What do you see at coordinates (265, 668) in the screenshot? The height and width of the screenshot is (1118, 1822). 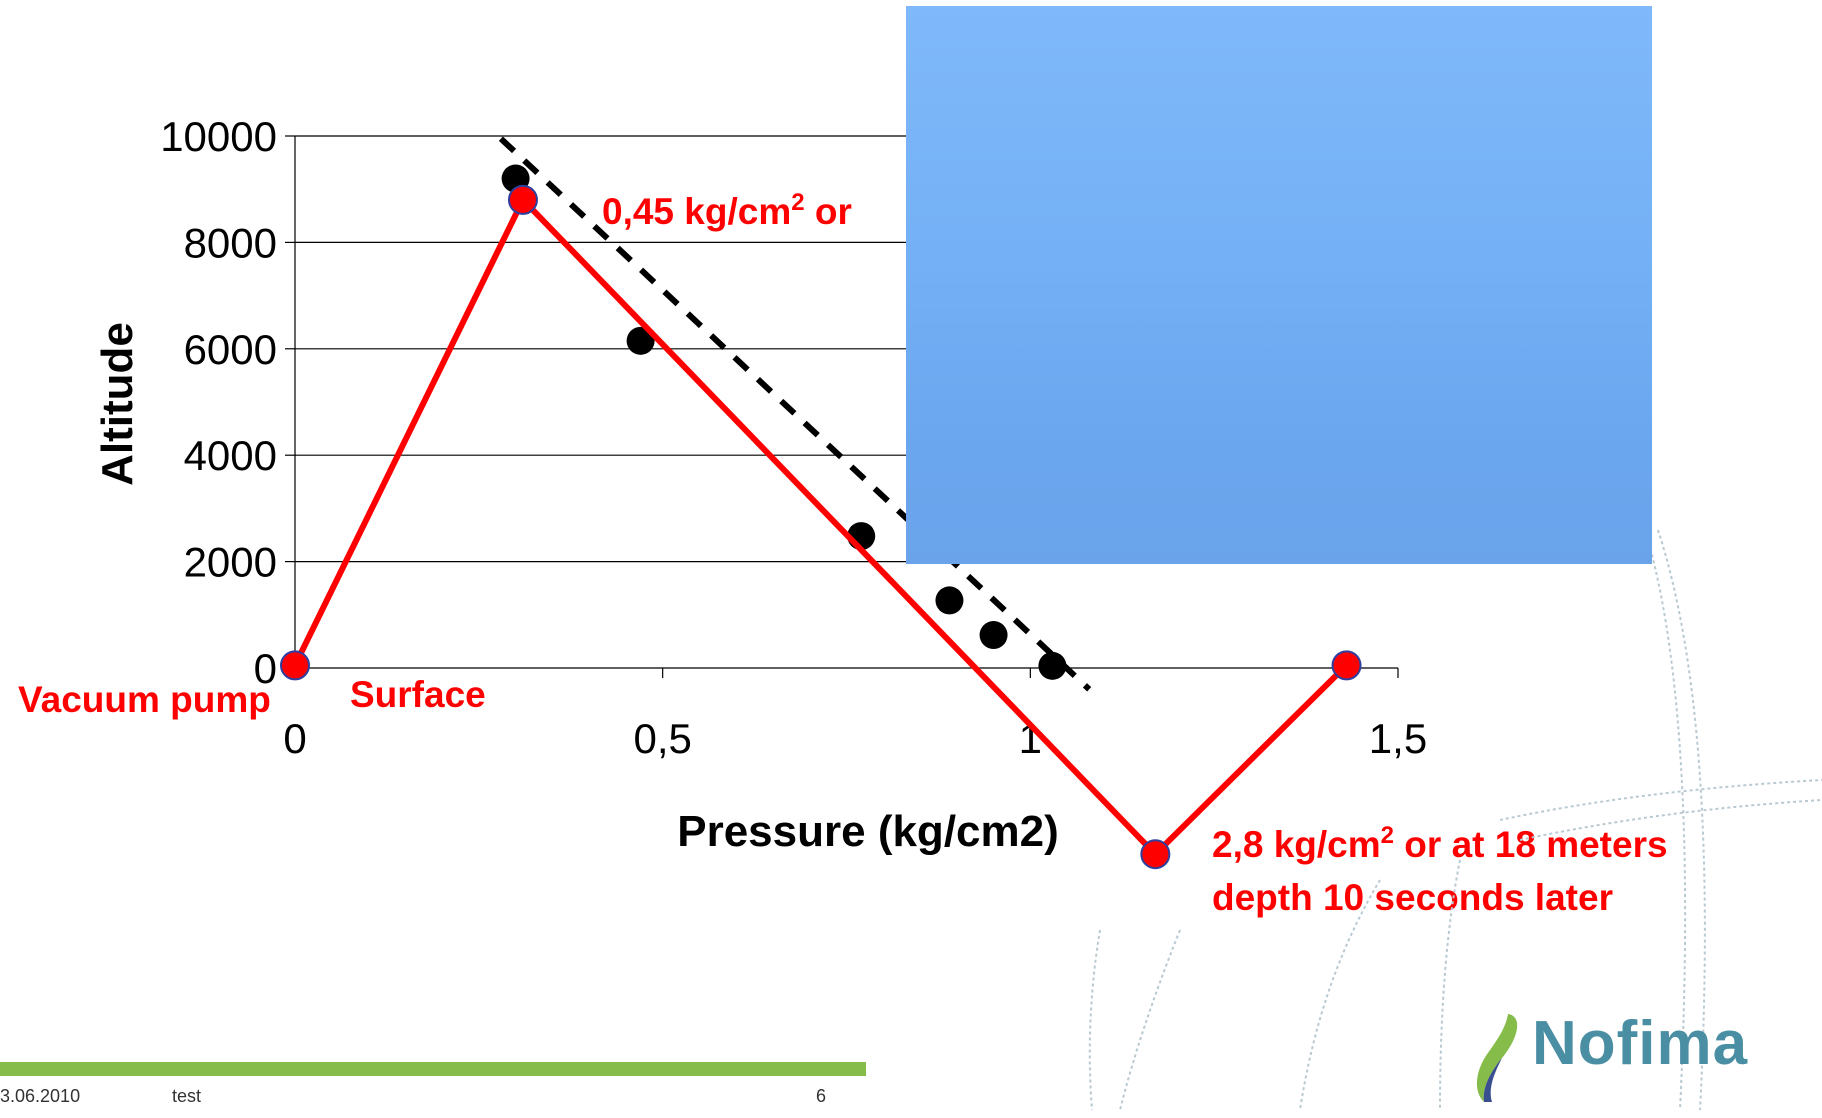 I see `y-tick-label: 0` at bounding box center [265, 668].